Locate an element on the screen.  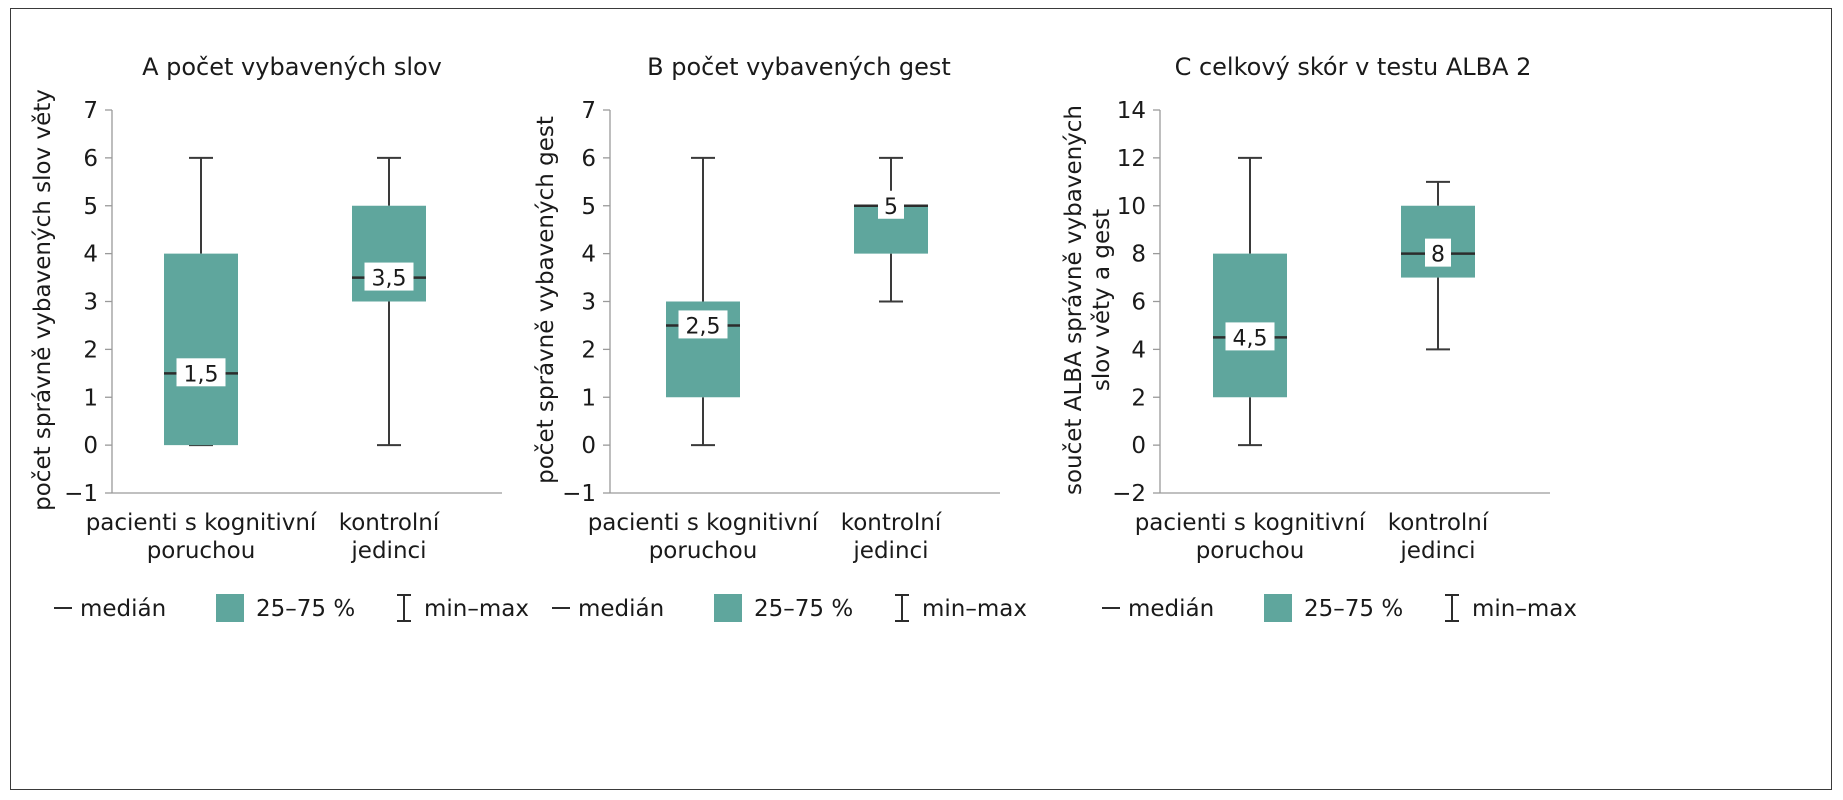
y-tick-label: 14 is located at coordinates (1131, 111).